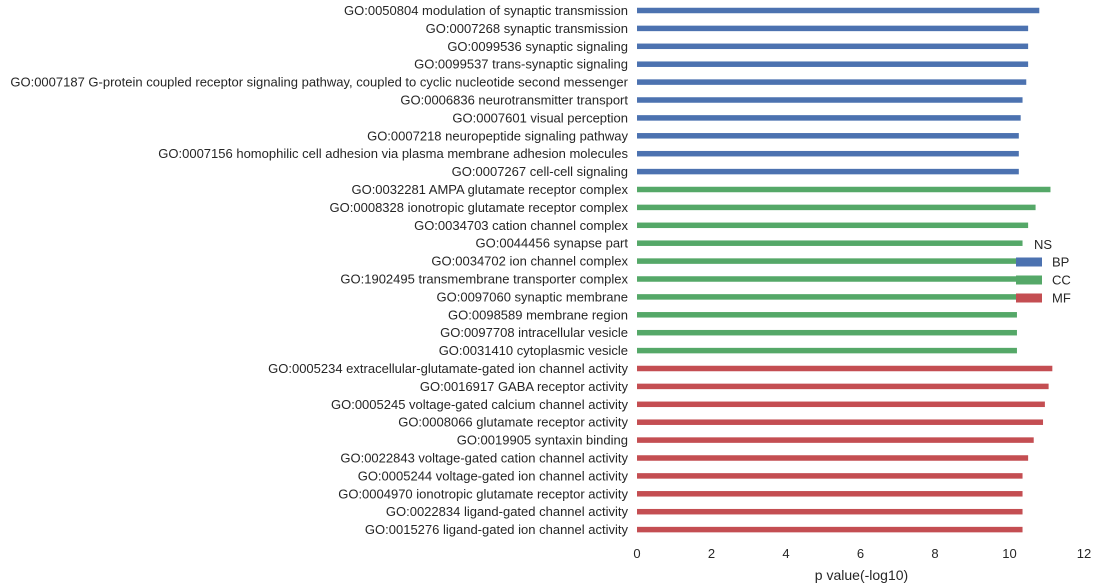 Image resolution: width=1097 pixels, height=587 pixels. What do you see at coordinates (537, 46) in the screenshot?
I see `category-label: GO:0099536 synaptic signaling` at bounding box center [537, 46].